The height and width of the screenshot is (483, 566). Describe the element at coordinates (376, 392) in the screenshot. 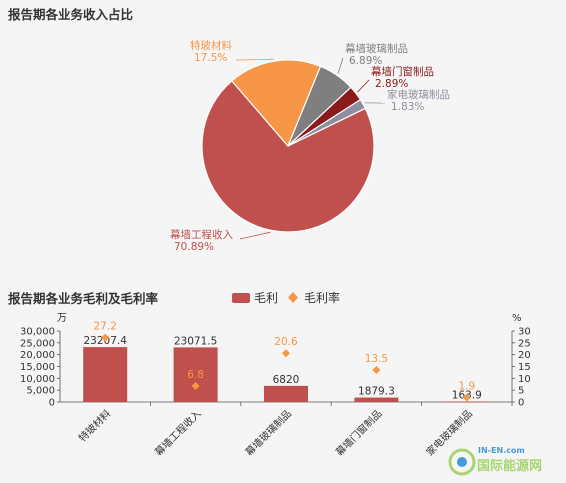

I see `bar-value-label: 1879.3` at that location.